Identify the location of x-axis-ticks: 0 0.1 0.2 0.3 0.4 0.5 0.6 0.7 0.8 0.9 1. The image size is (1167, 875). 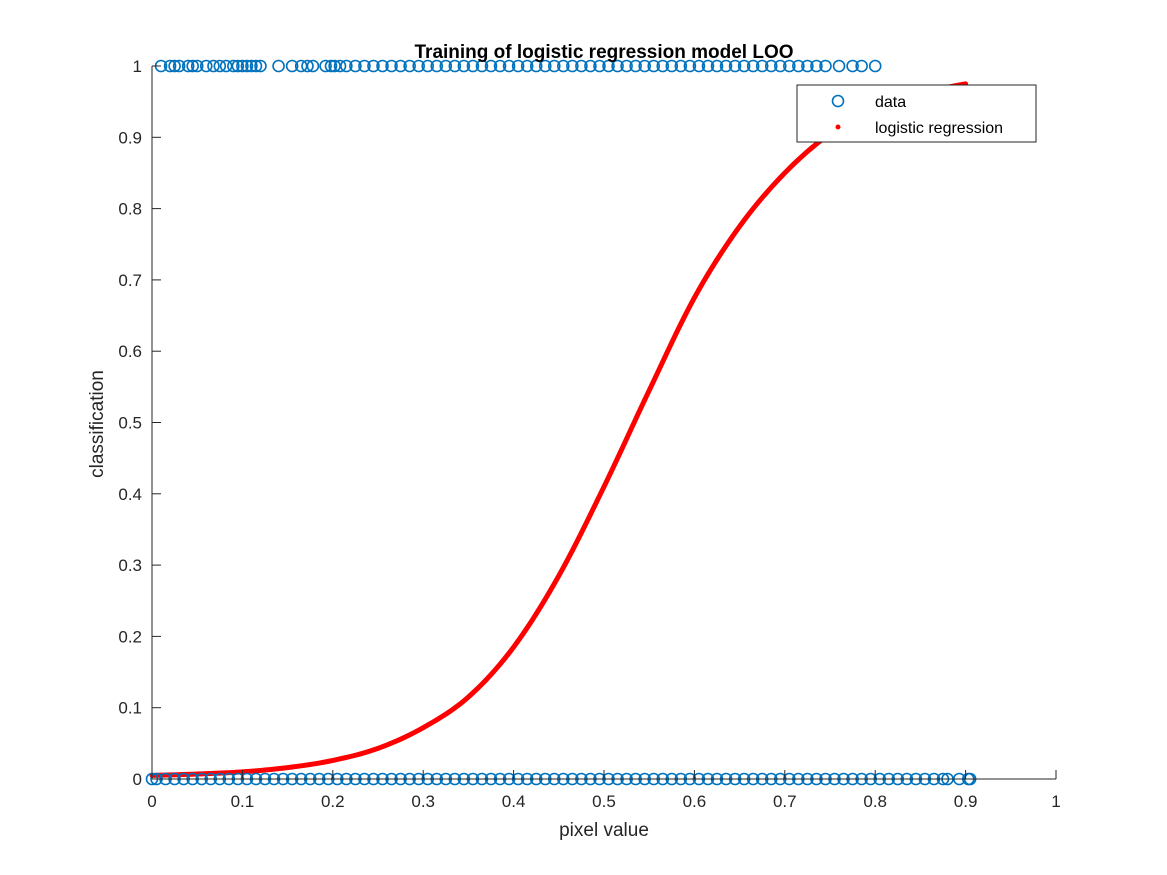
(604, 790).